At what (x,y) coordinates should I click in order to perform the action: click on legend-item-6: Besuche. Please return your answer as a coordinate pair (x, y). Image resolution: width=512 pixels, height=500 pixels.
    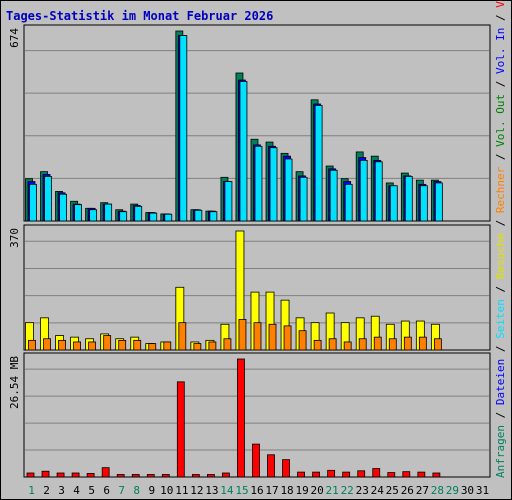
    Looking at the image, I should click on (500, 259).